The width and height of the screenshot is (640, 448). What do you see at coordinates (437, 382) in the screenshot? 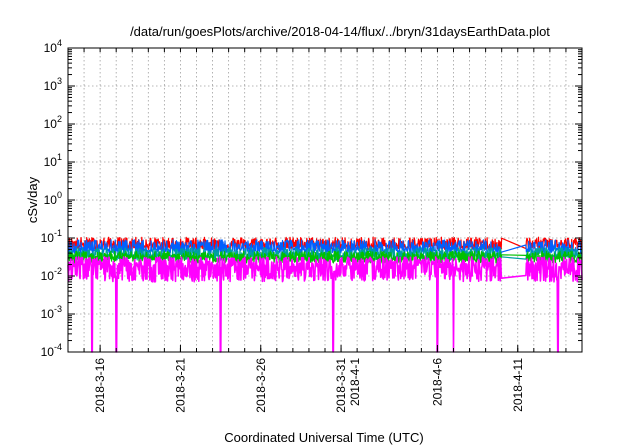
I see `x-tick-label: 2018-4-6` at bounding box center [437, 382].